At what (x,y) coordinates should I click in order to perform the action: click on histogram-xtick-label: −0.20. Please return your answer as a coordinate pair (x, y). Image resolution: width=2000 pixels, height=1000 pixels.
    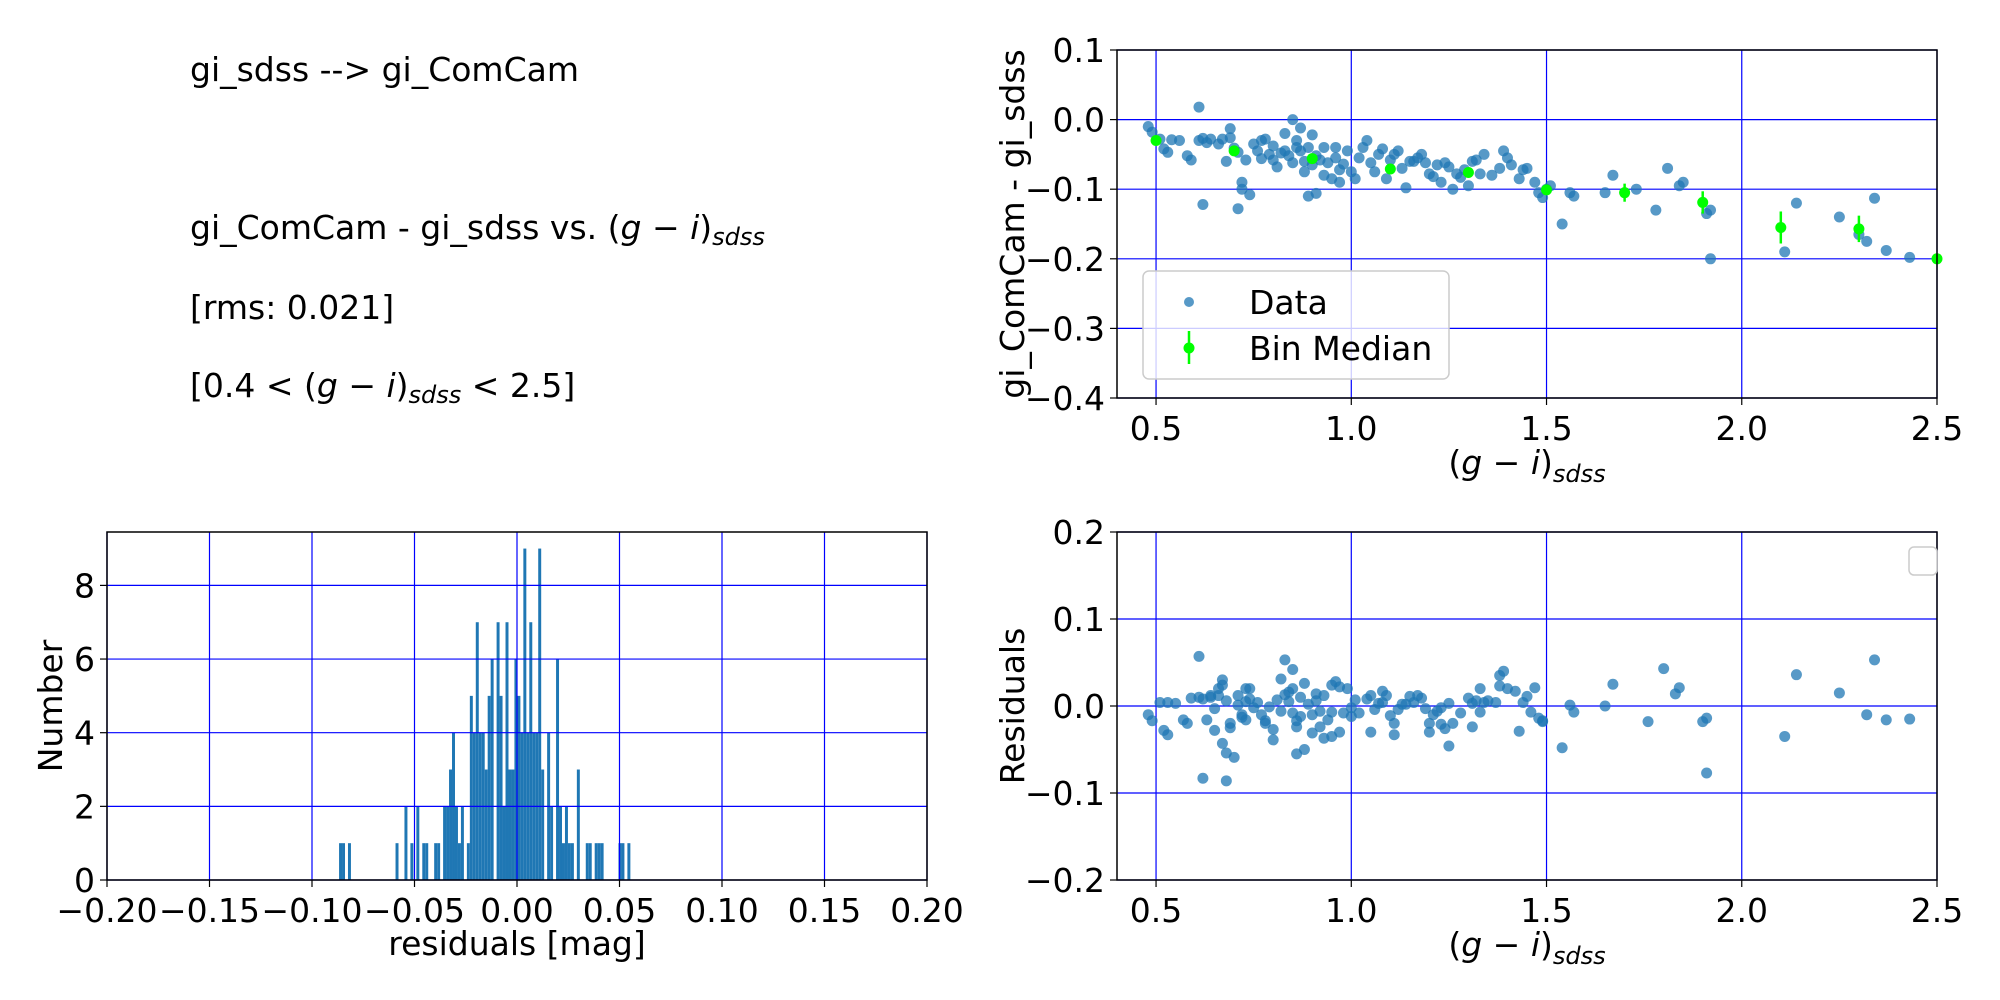
    Looking at the image, I should click on (106, 910).